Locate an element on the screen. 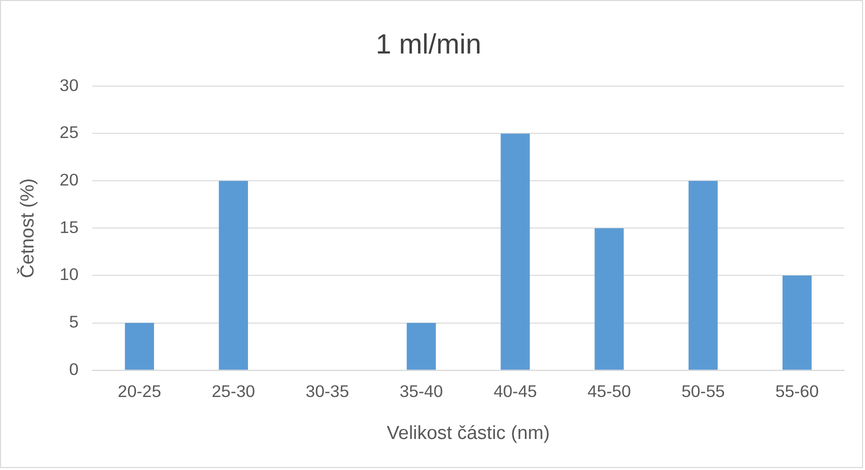  y-tick-label: 25 is located at coordinates (69, 132).